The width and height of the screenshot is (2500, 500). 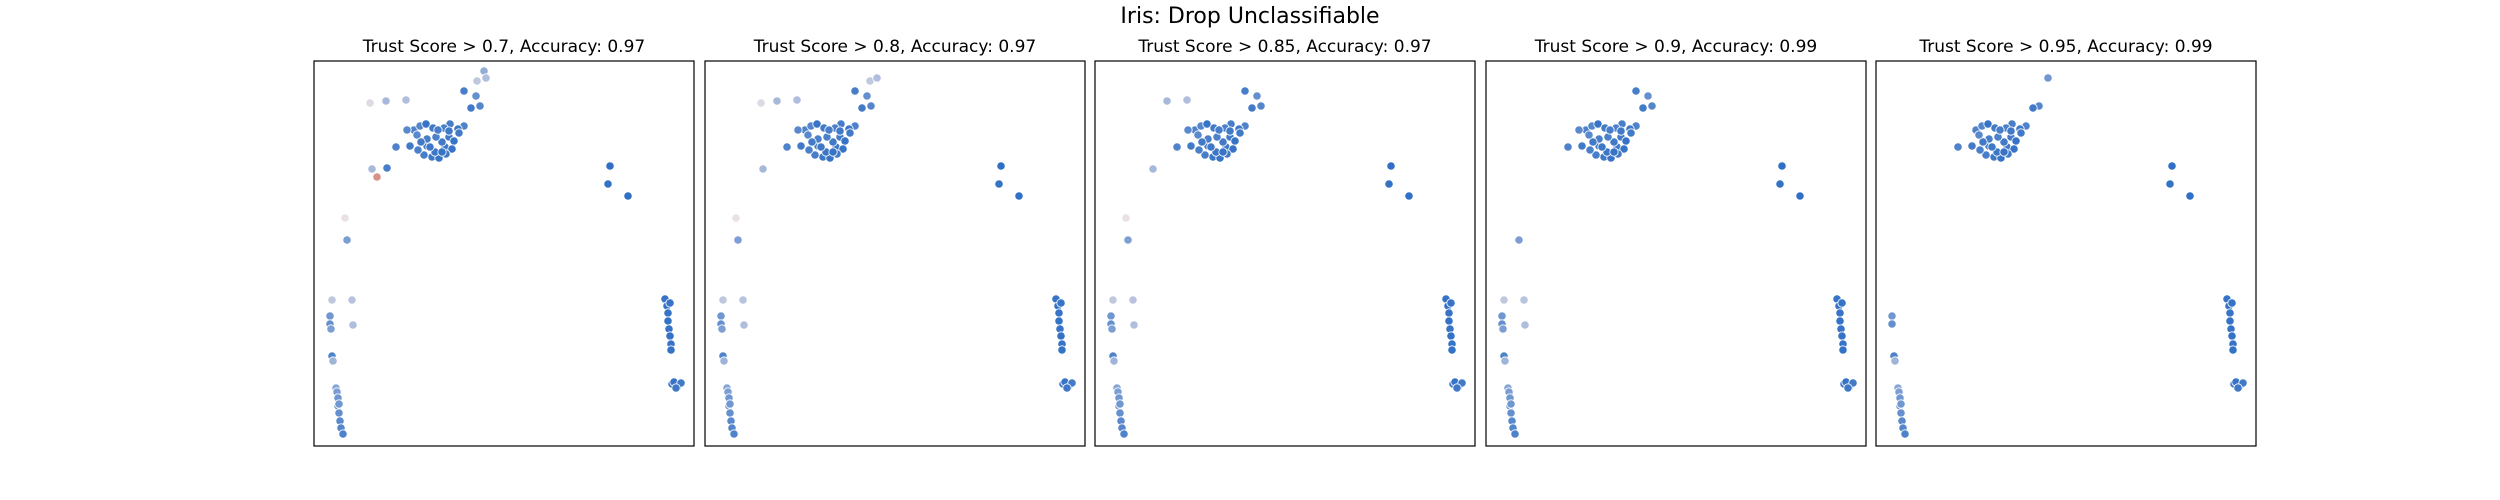 I want to click on scatter-panel-1: Trust Score > 0.7, Accuracy: 0.97, so click(x=504, y=242).